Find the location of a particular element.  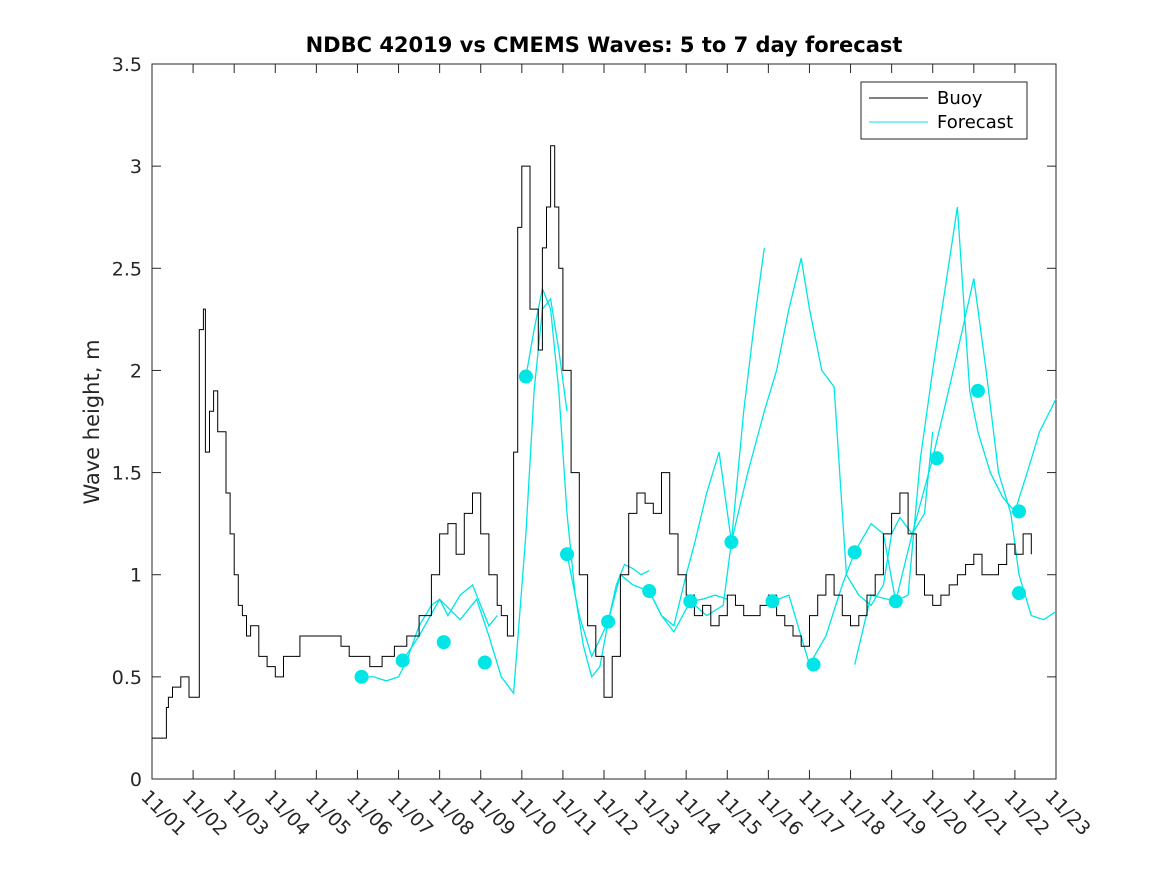

legend-box is located at coordinates (944, 110).